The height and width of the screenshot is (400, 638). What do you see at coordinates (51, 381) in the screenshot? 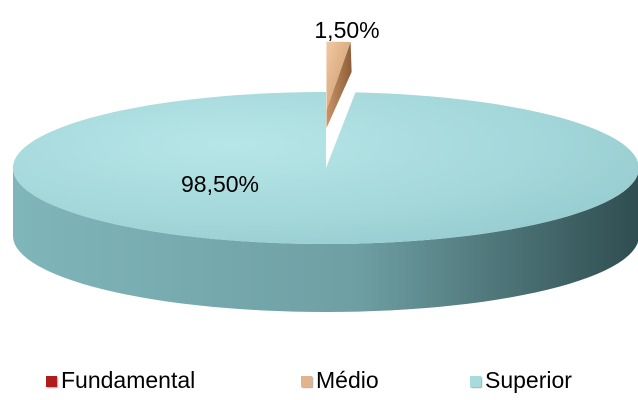
I see `legend-swatch-fundamental` at bounding box center [51, 381].